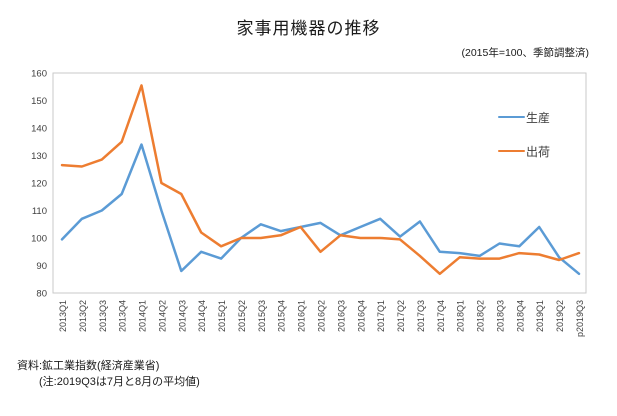 This screenshot has height=416, width=617. Describe the element at coordinates (39, 74) in the screenshot. I see `y-tick-label: 160` at that location.